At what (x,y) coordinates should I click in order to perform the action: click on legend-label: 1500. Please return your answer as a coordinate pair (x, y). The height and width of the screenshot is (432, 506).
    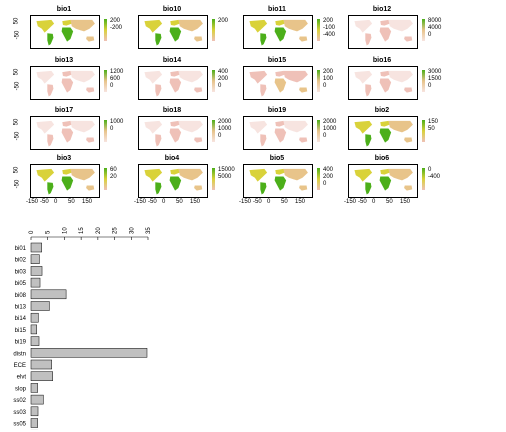
    Looking at the image, I should click on (435, 79).